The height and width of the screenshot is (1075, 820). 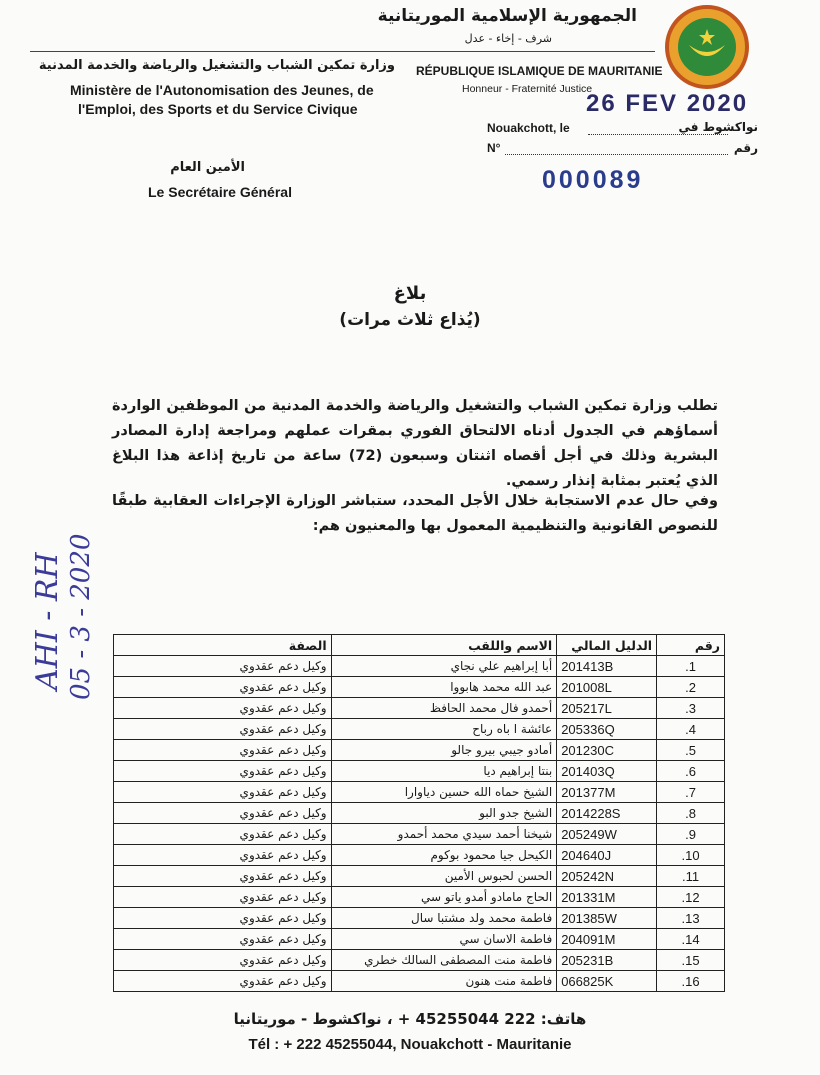 What do you see at coordinates (444, 834) in the screenshot?
I see `full-name: شيخنا أحمد سيدي محمد أحمدو` at bounding box center [444, 834].